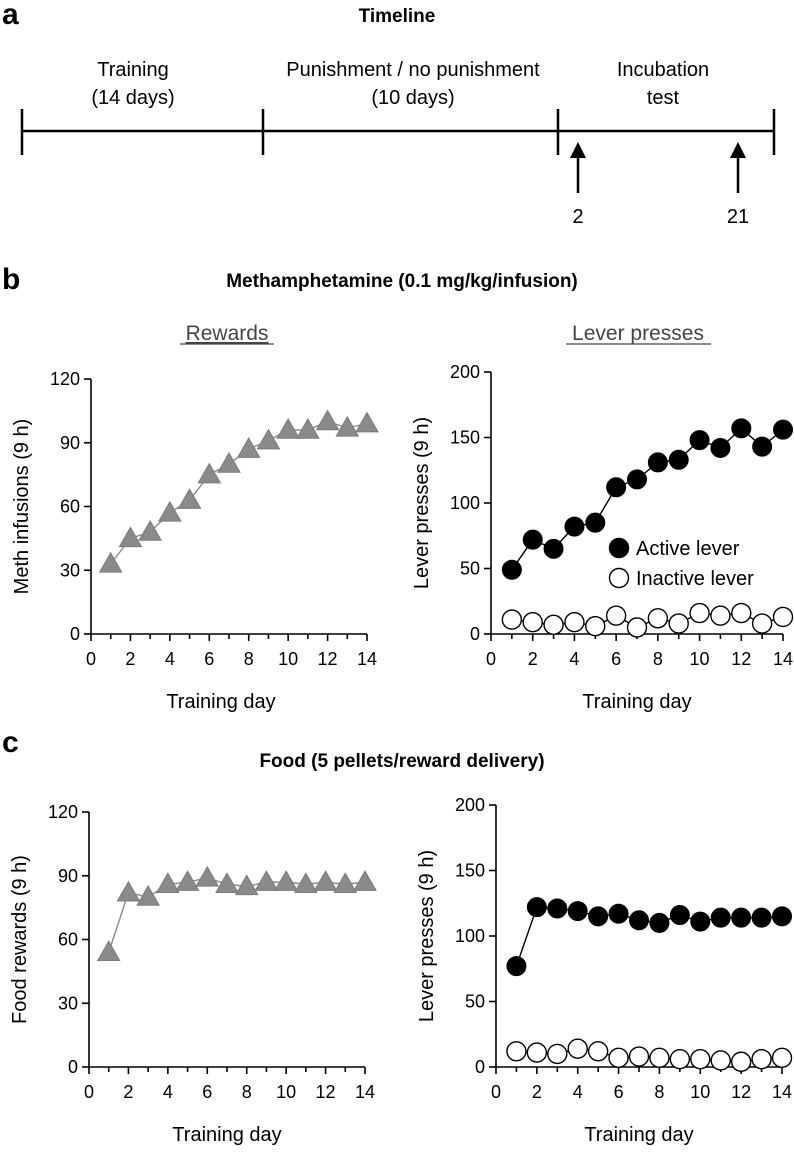 This screenshot has width=794, height=1156. I want to click on legend-active-marker, so click(619, 548).